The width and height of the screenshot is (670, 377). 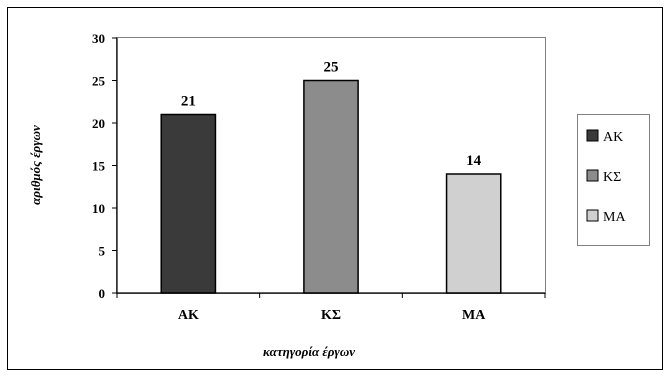 I want to click on y-tick-label: 10, so click(x=98, y=208).